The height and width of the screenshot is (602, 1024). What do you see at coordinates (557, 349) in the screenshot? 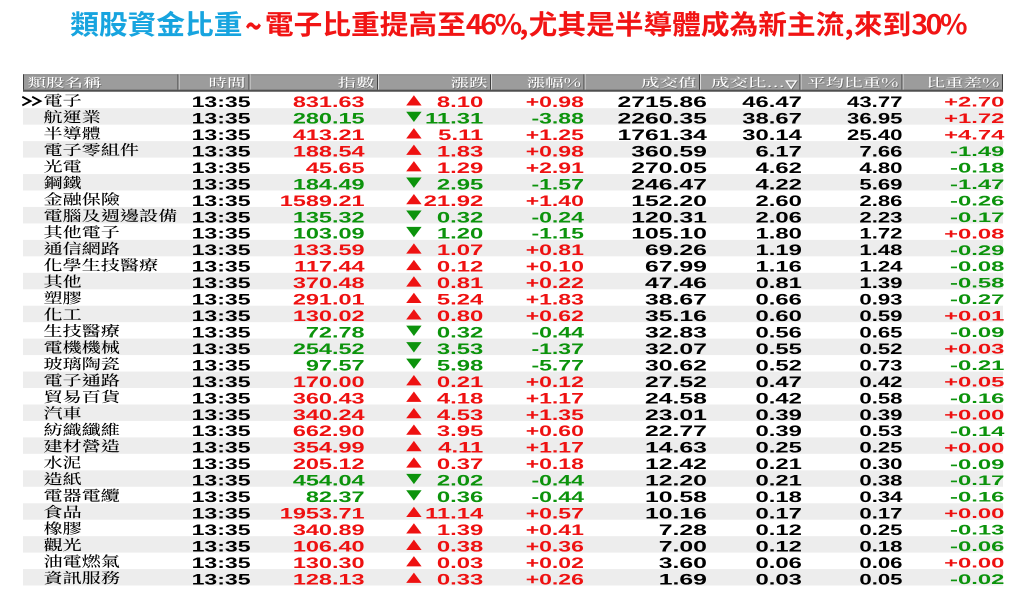
I see `svg-text: -1.37` at bounding box center [557, 349].